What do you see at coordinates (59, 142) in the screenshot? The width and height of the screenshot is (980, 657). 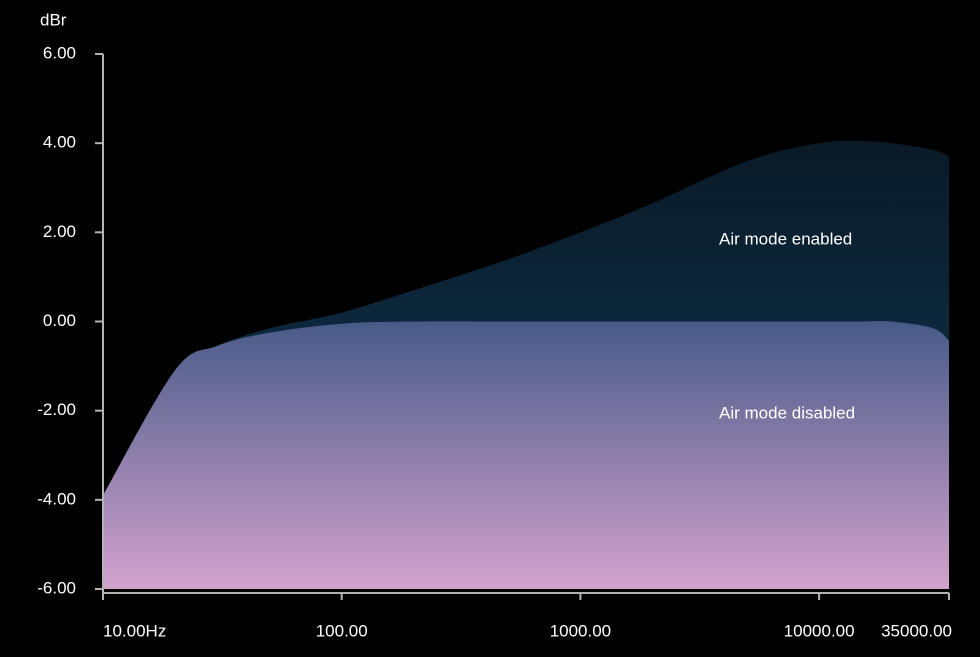 I see `y-tick-label: 4.00` at bounding box center [59, 142].